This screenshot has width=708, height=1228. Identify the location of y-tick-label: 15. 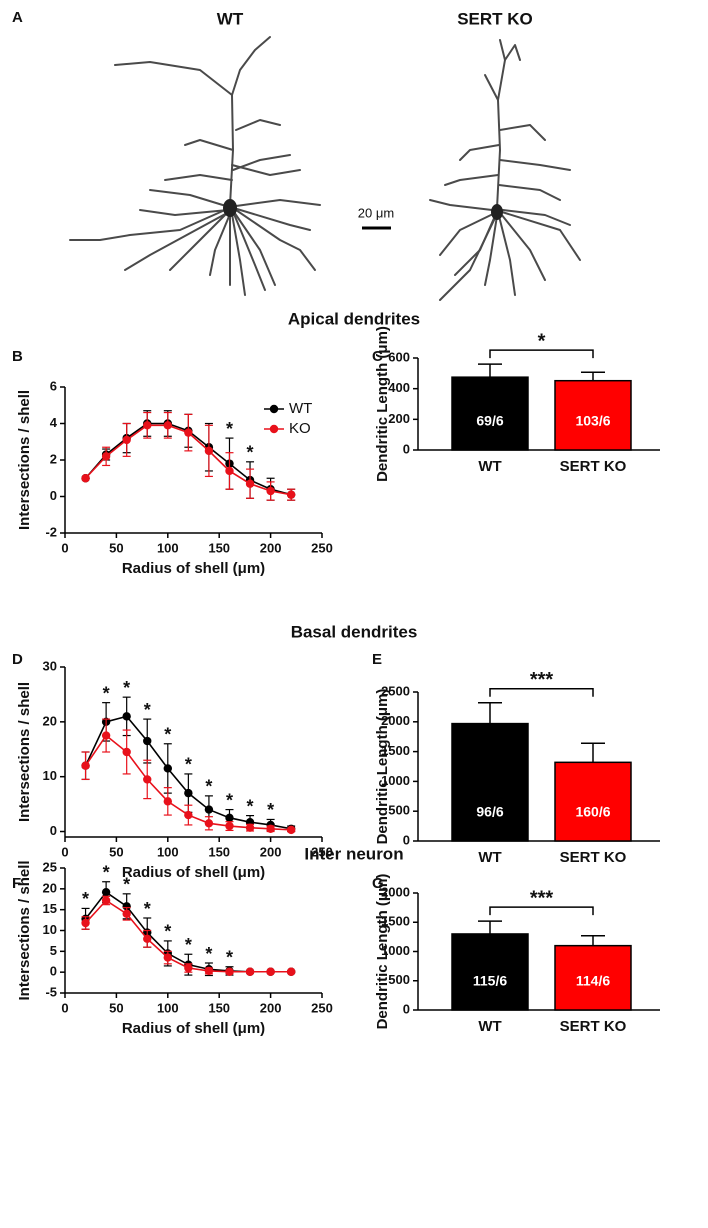
(50, 908).